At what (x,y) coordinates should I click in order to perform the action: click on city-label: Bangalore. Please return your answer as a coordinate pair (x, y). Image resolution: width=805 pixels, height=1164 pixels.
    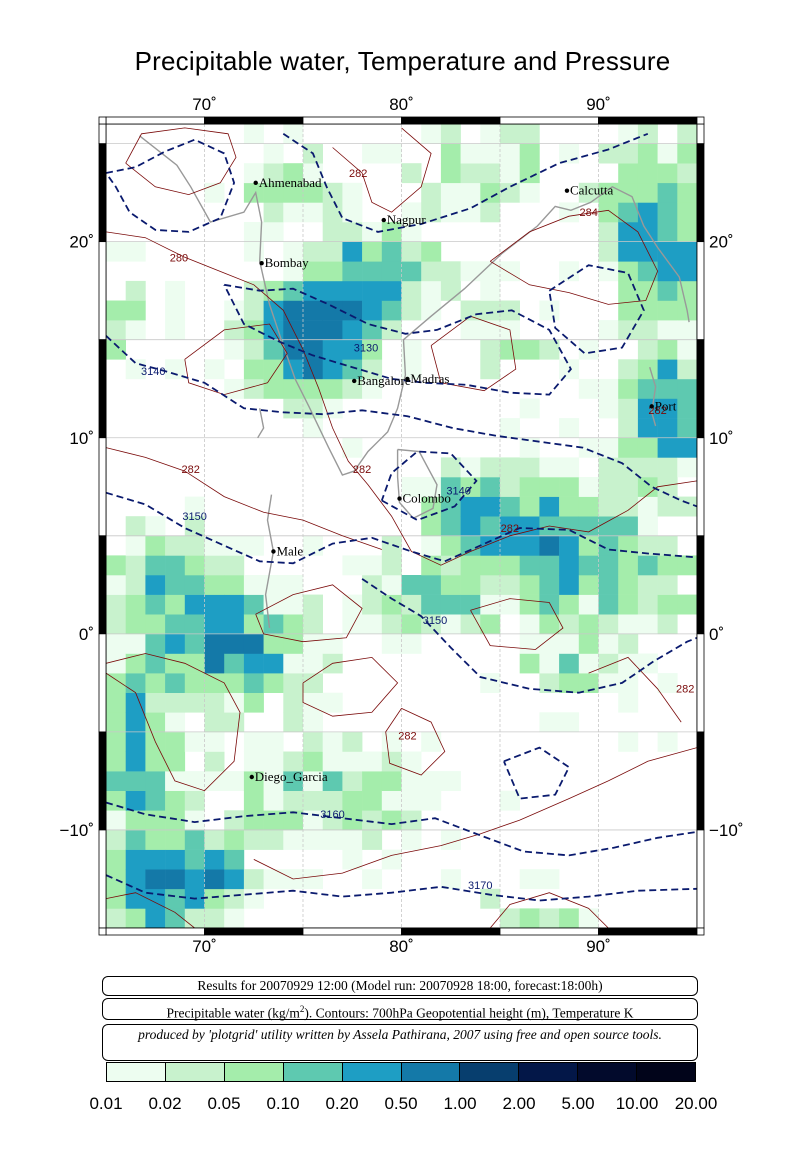
    Looking at the image, I should click on (384, 380).